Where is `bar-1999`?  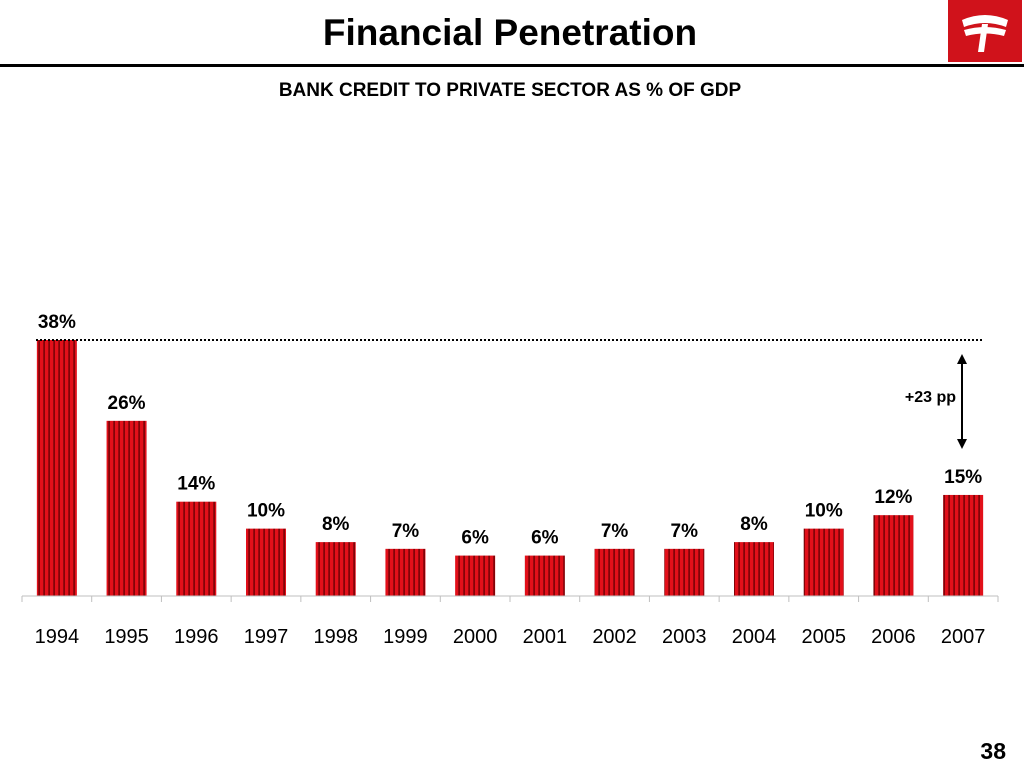
bar-1999 is located at coordinates (405, 572).